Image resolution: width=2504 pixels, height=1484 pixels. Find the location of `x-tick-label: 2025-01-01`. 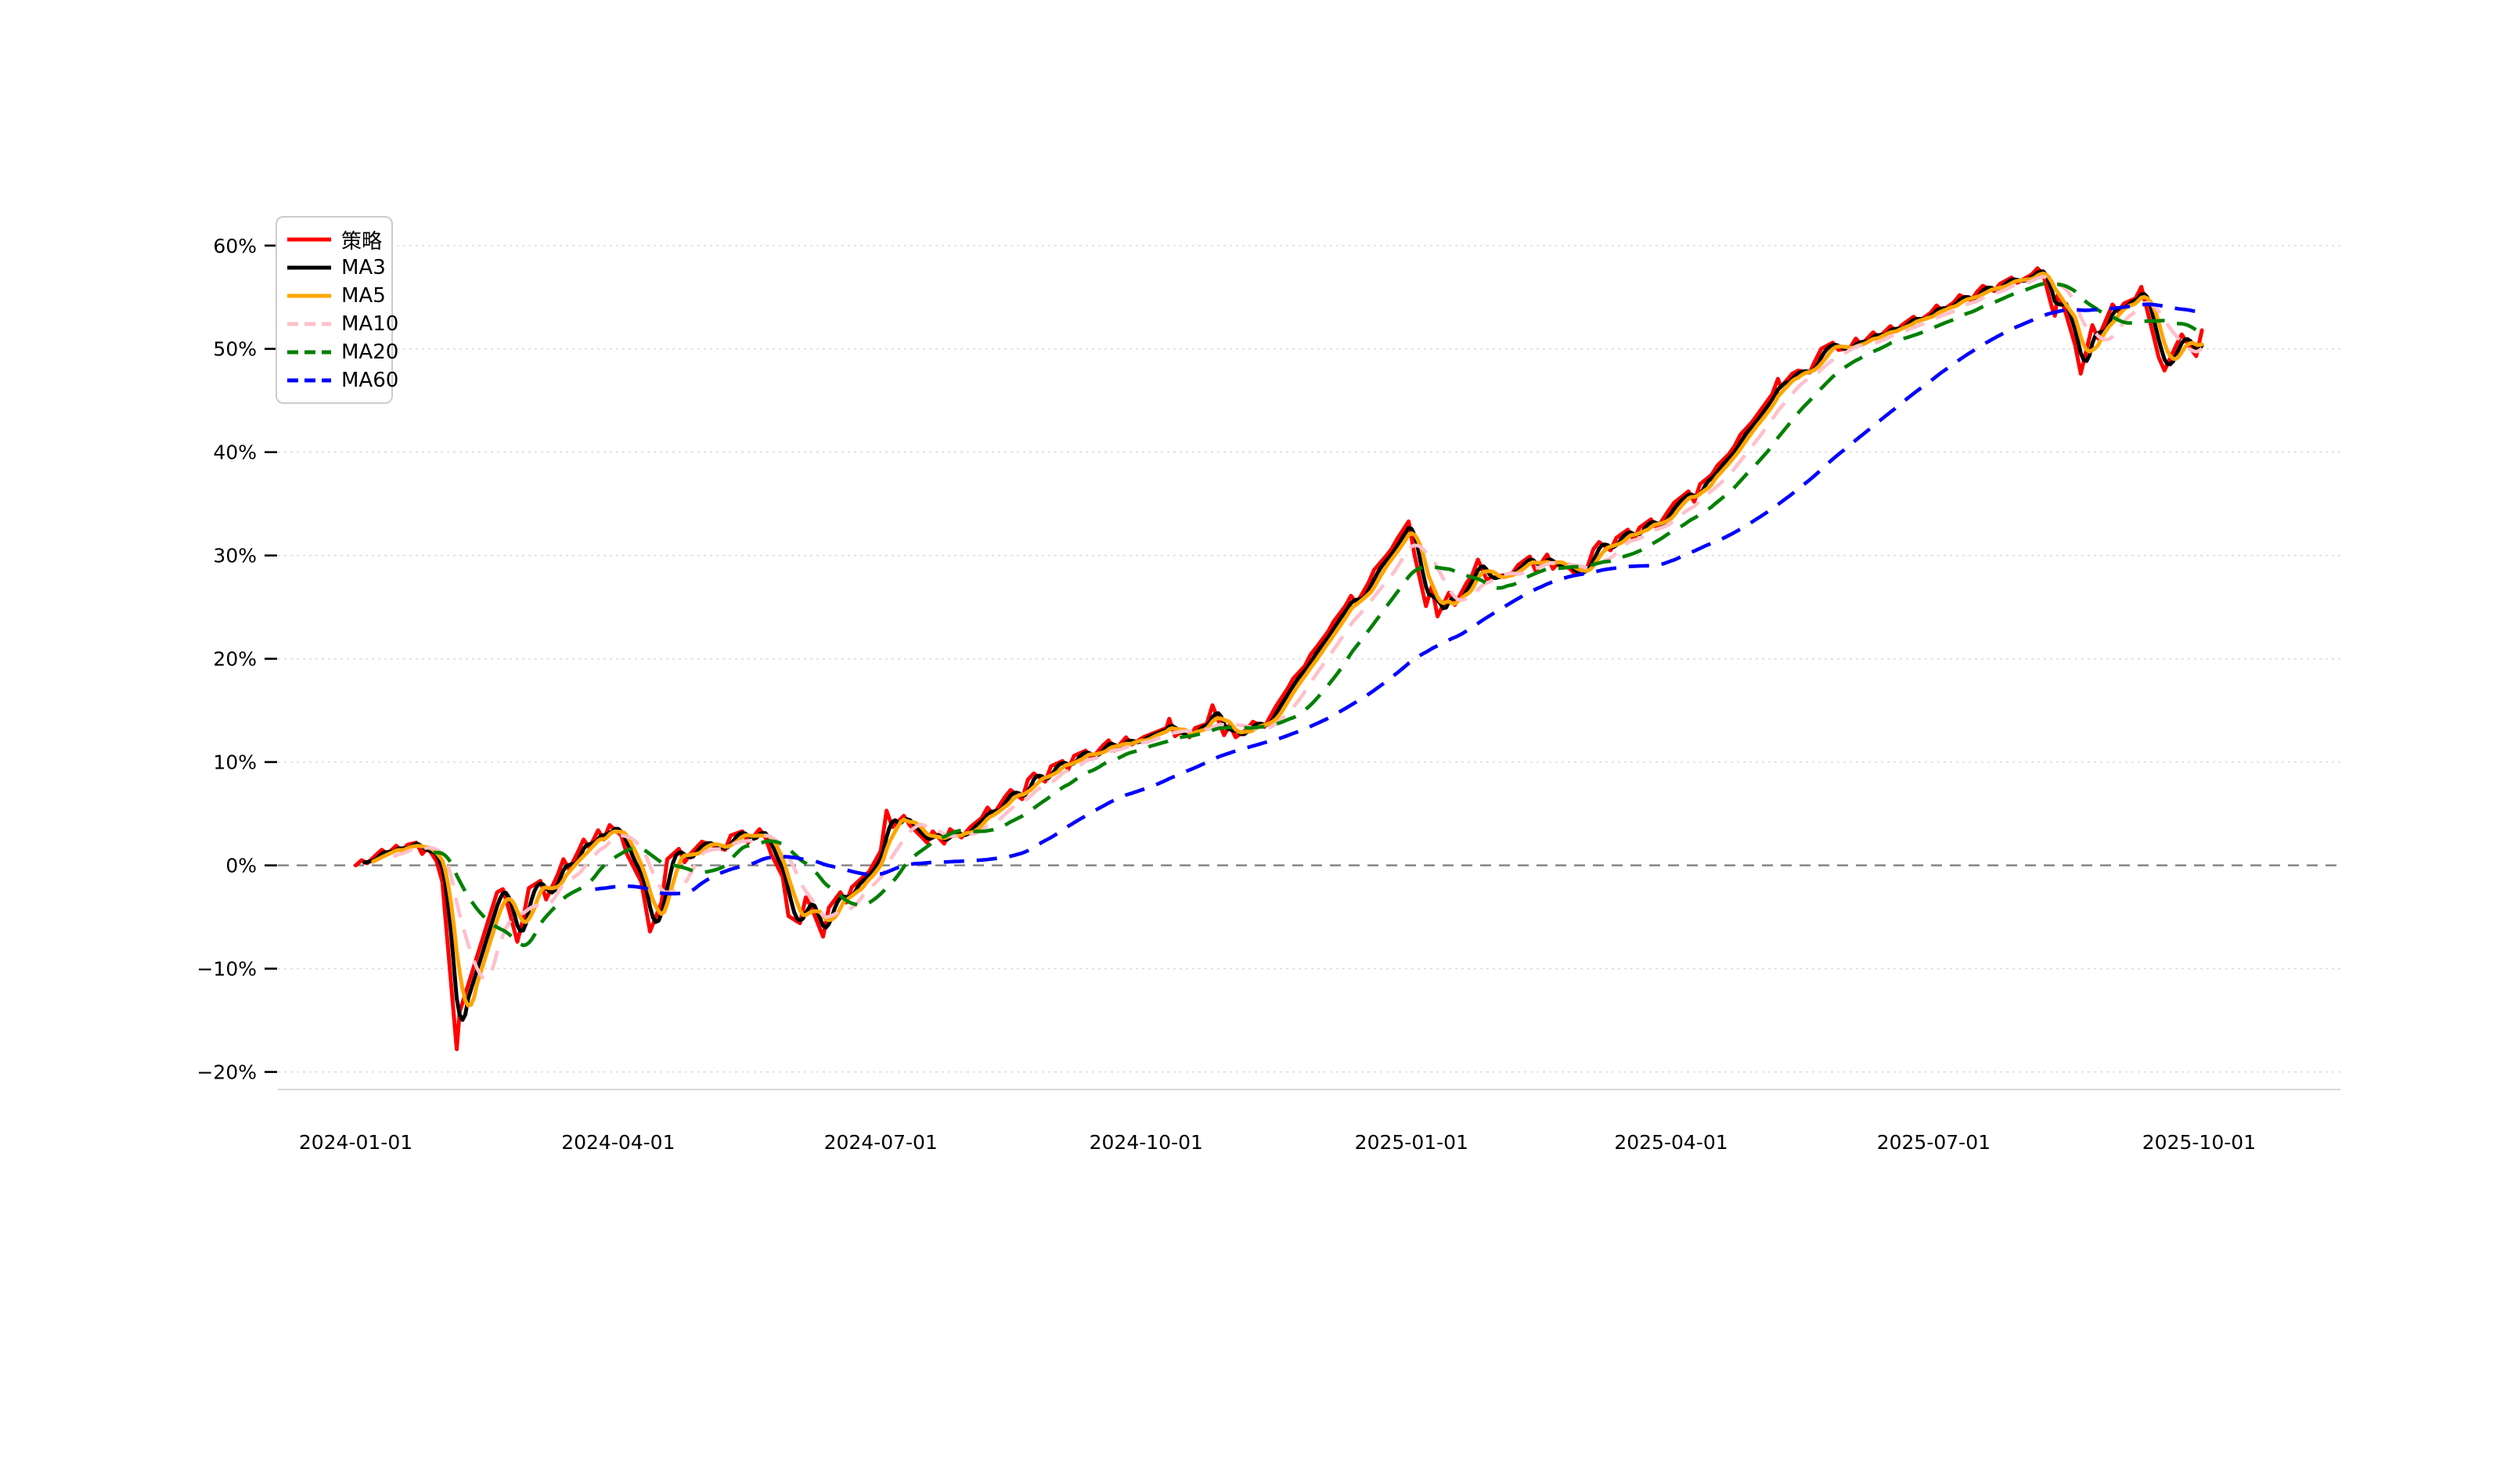

x-tick-label: 2025-01-01 is located at coordinates (1411, 1142).